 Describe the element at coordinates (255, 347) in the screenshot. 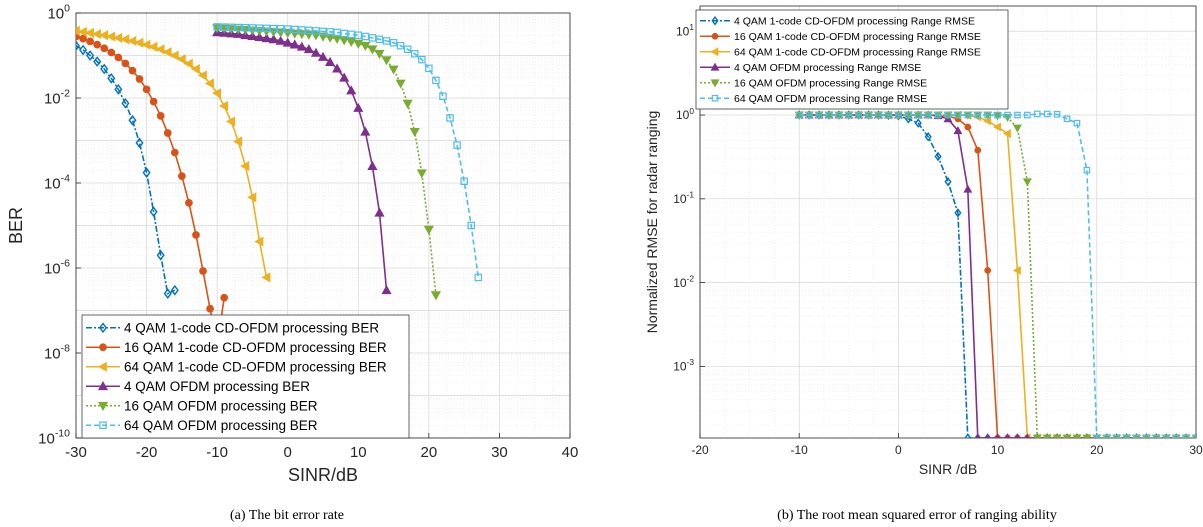

I see `legend-label: 16 QAM 1-code CD-OFDM processing BER` at that location.